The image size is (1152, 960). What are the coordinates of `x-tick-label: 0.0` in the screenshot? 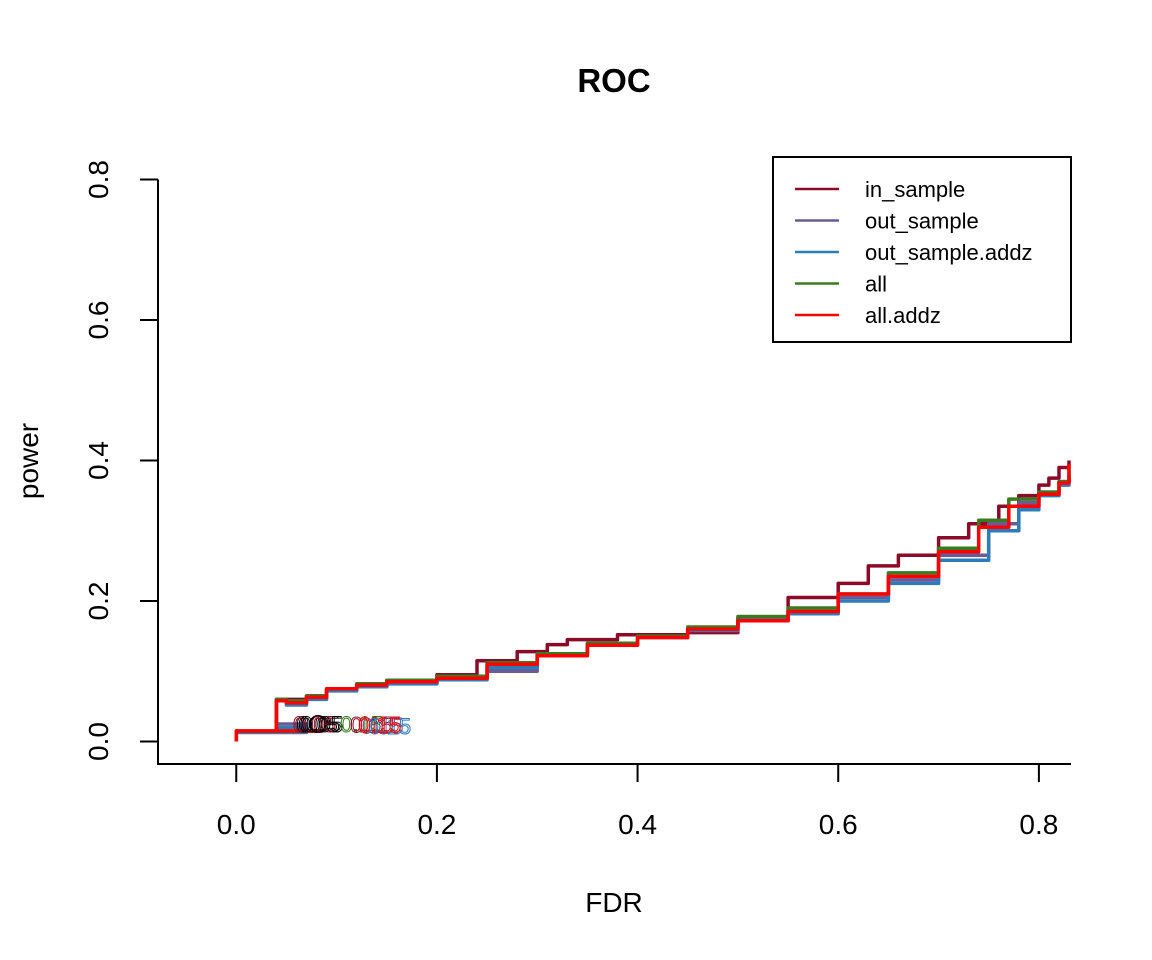 It's located at (236, 824).